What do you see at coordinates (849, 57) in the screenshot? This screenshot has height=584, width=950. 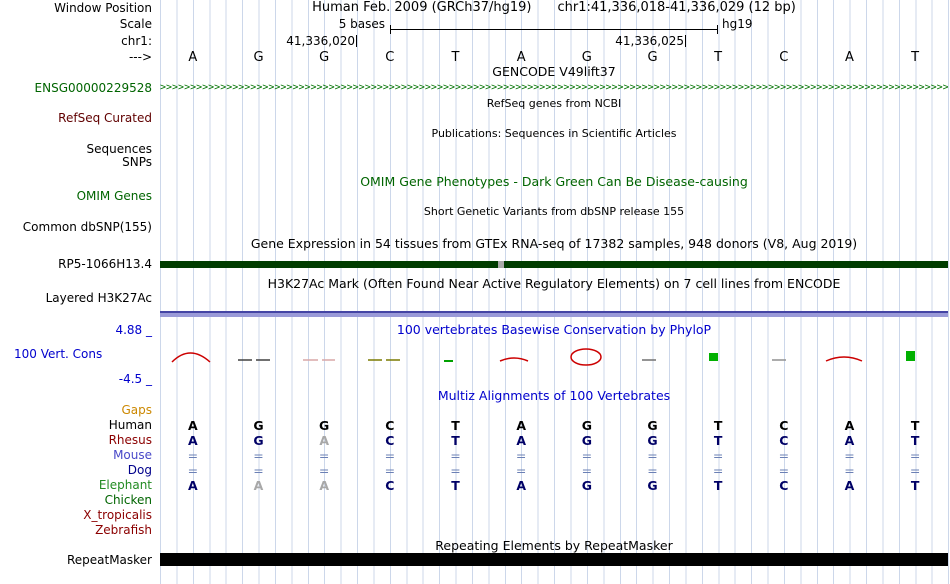 I see `base-11: A` at bounding box center [849, 57].